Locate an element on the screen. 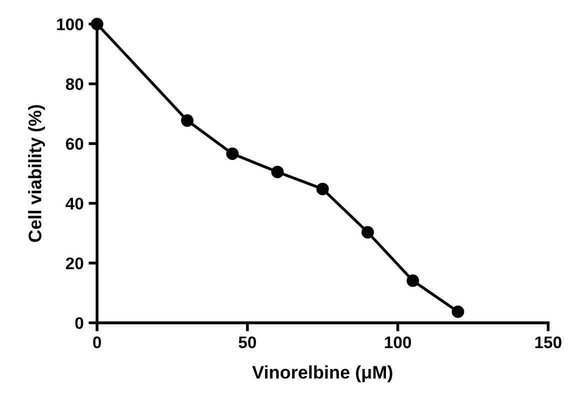 The height and width of the screenshot is (401, 571). y-axis-title: Cell viability (%) is located at coordinates (36, 173).